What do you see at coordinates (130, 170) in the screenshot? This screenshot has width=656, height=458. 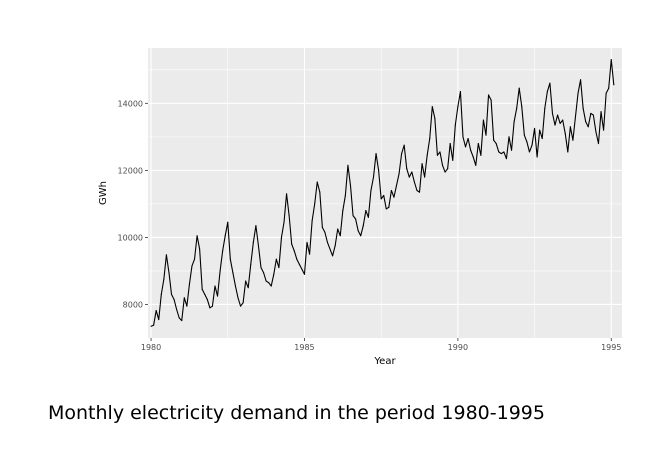 I see `y-tick-label: 12000` at bounding box center [130, 170].